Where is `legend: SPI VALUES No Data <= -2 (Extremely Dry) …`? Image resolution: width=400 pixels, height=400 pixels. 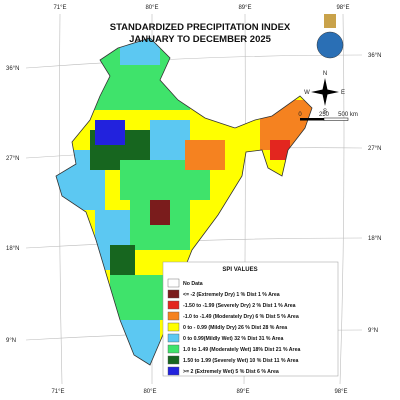 legend: SPI VALUES No Data <= -2 (Extremely Dry) … is located at coordinates (250, 319).